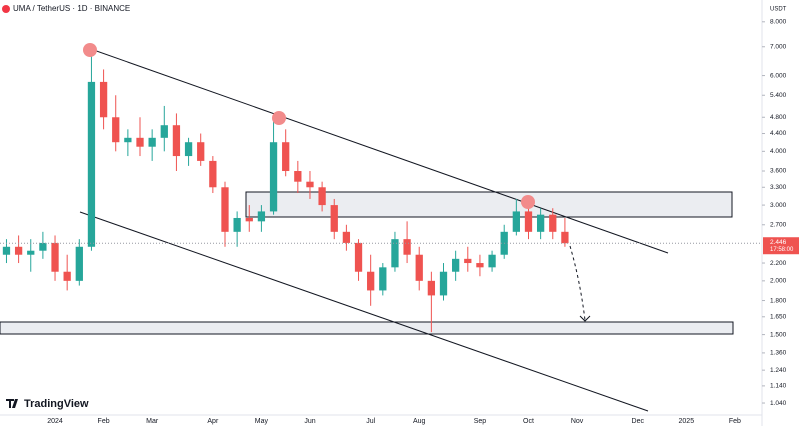 Image resolution: width=800 pixels, height=426 pixels. I want to click on logo-icon, so click(12, 403).